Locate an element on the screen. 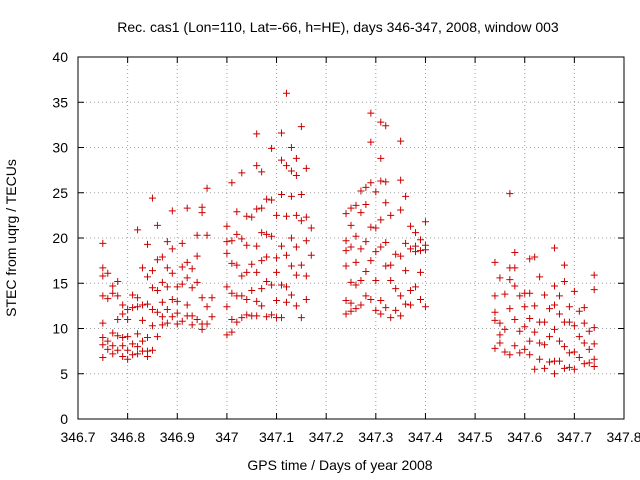  y-tick-label: 30 is located at coordinates (60, 148).